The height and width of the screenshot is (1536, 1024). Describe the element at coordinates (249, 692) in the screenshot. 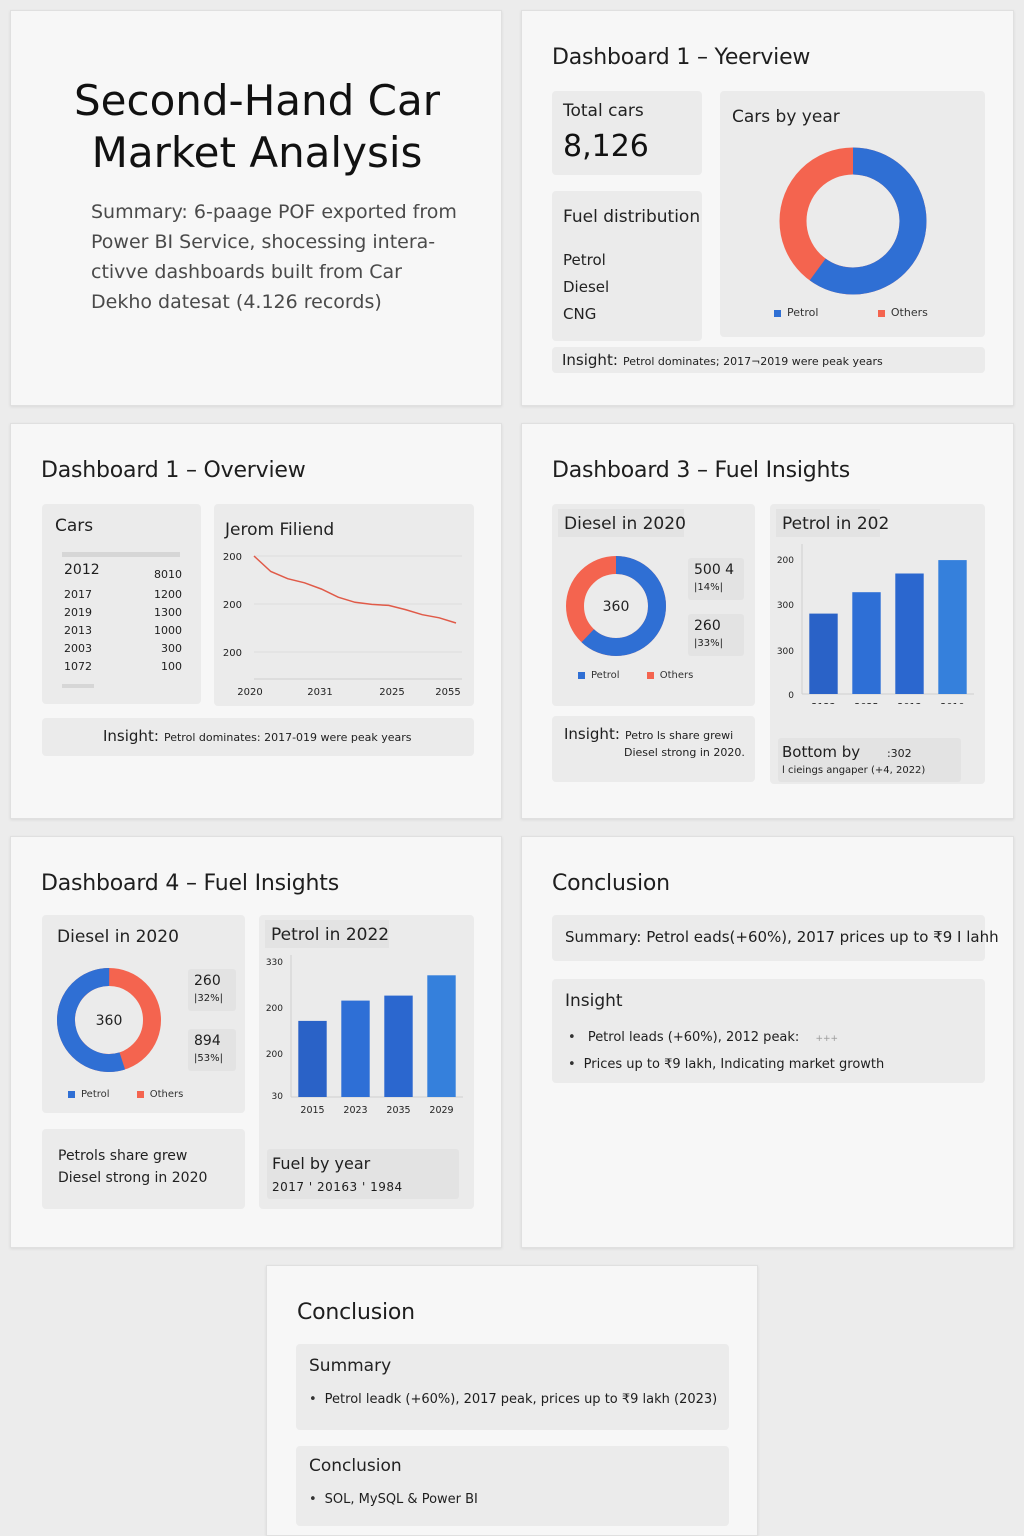

I see `x-tick-label: 2020` at that location.